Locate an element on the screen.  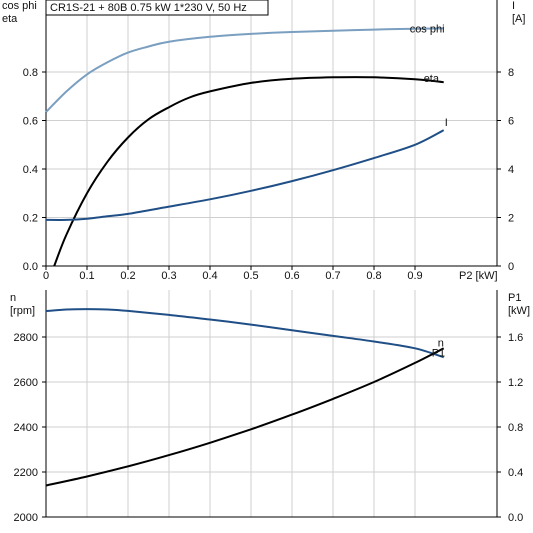
tick-label-right-top-2: 4 is located at coordinates (511, 170).